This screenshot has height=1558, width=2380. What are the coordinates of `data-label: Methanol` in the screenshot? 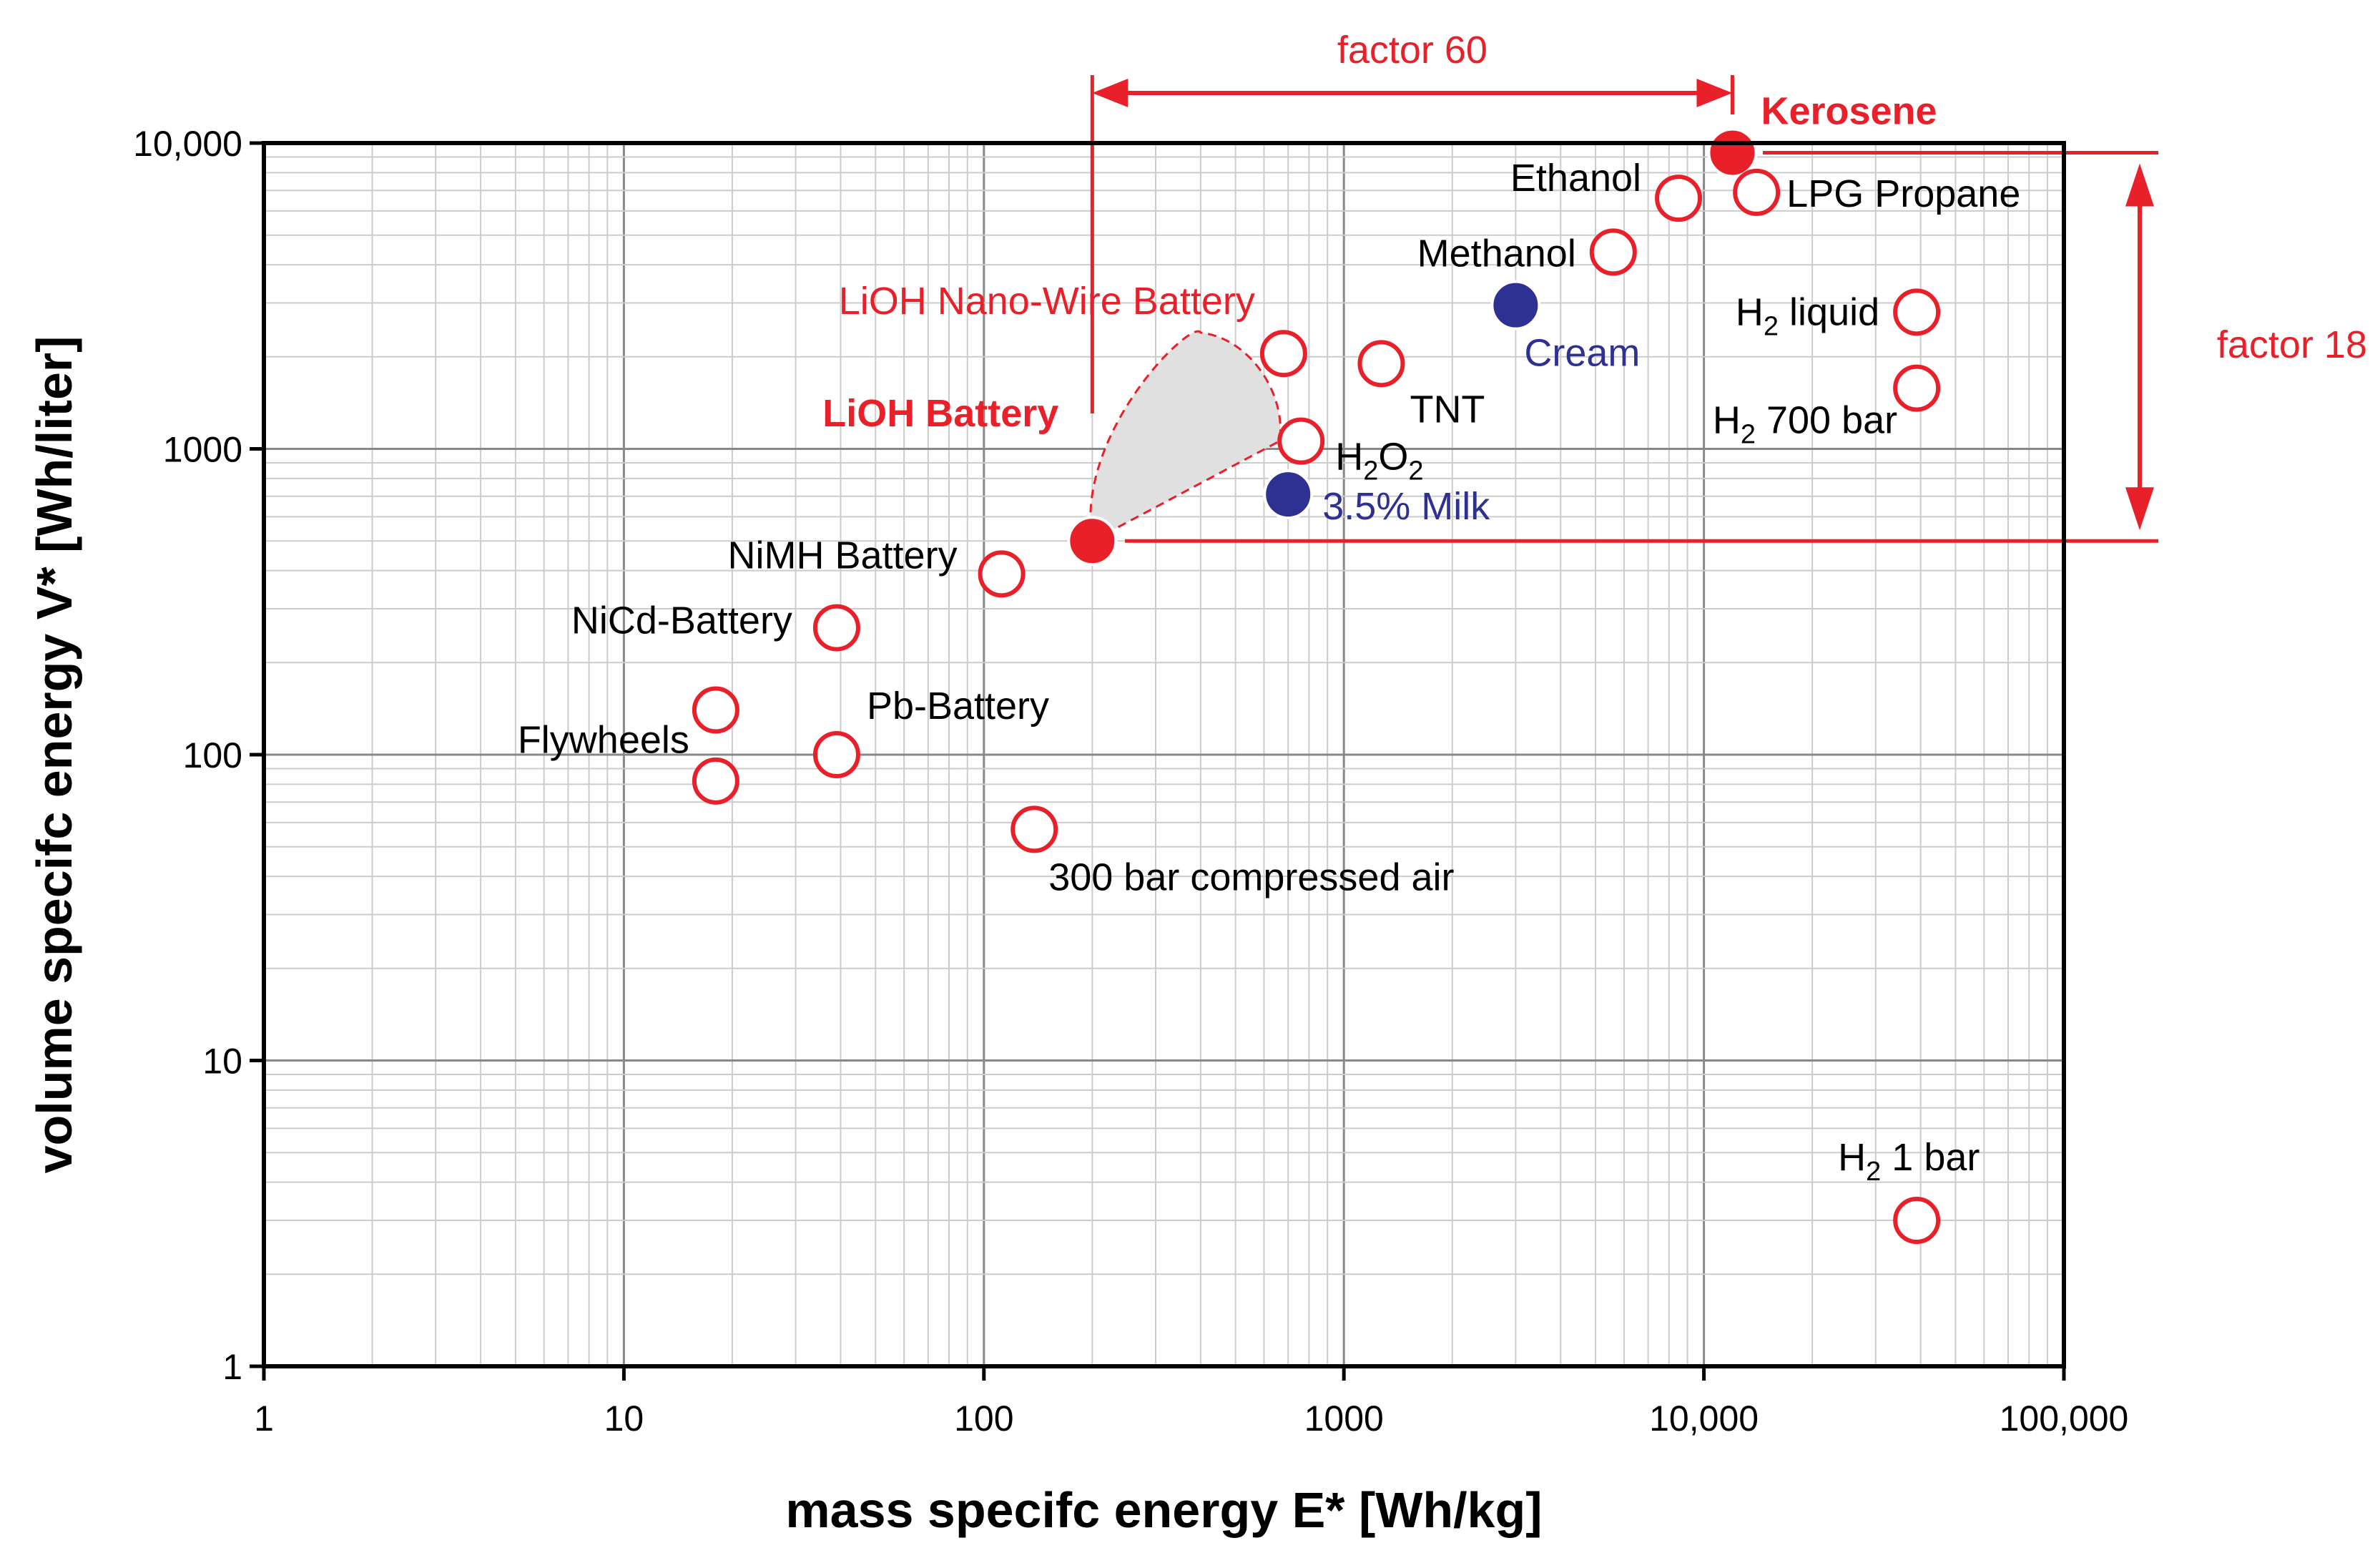 It's located at (1496, 253).